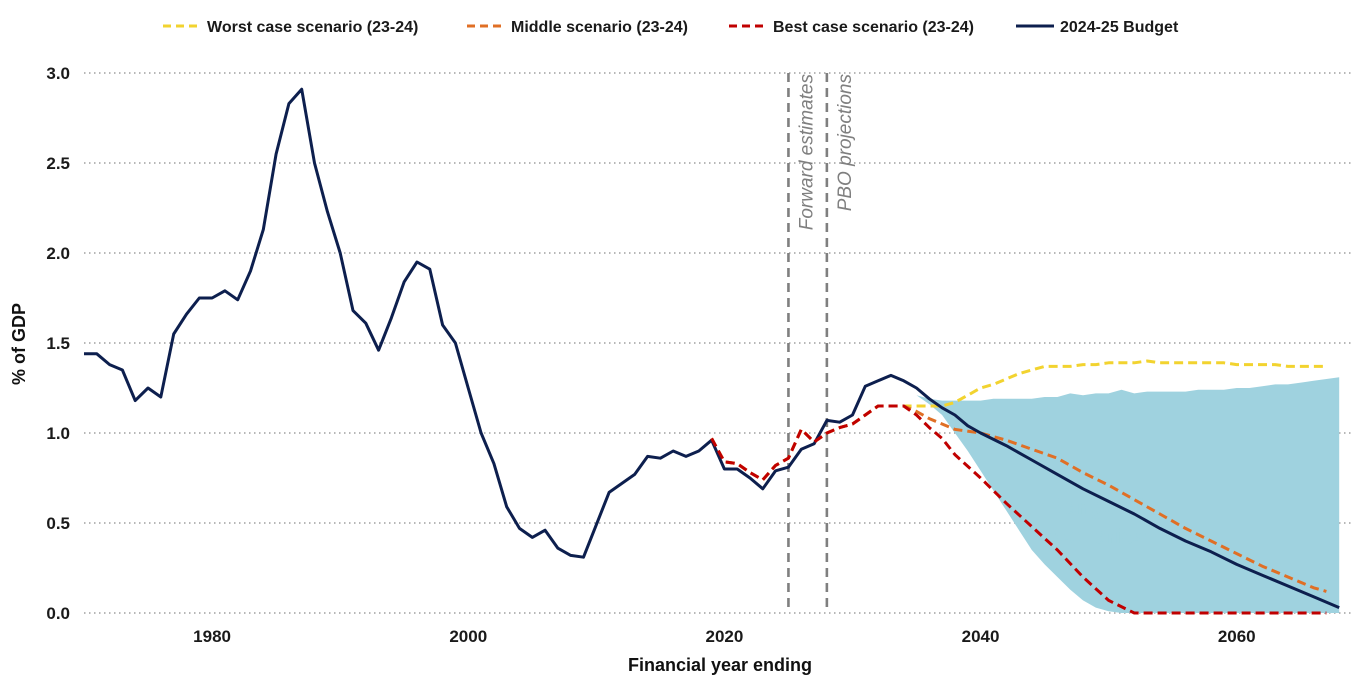  I want to click on x-tick-label: 2060, so click(1237, 636).